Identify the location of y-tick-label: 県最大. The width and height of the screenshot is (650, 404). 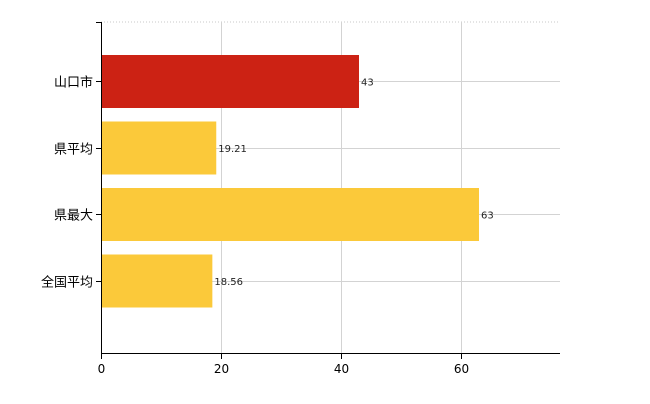
(73, 216).